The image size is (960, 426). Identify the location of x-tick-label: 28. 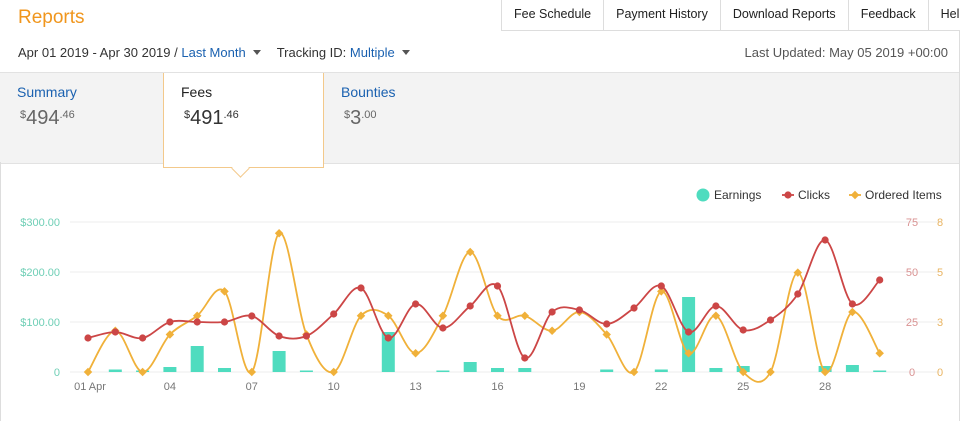
(825, 387).